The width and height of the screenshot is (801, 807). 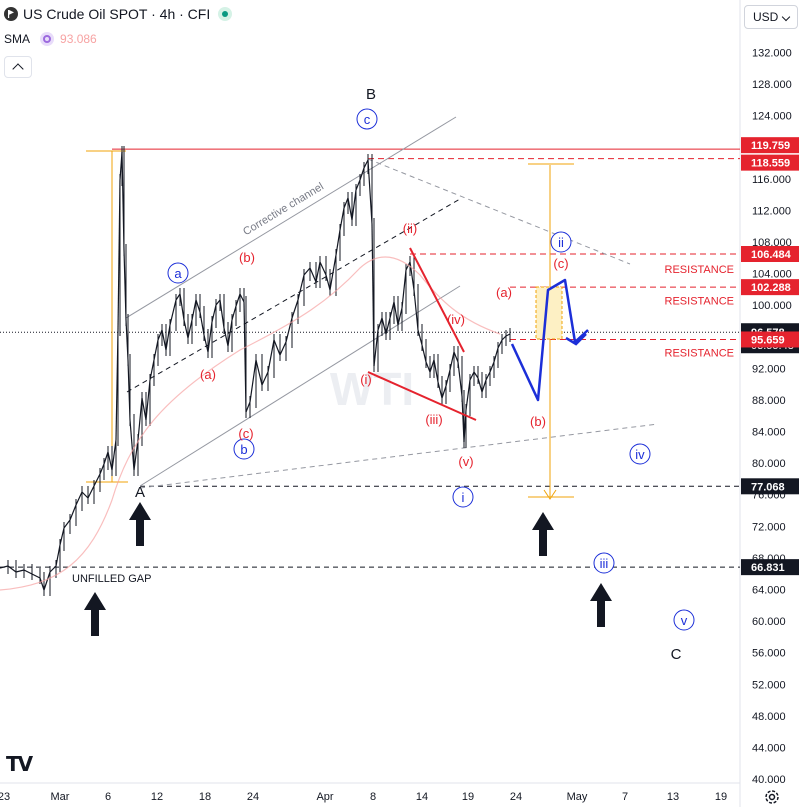 What do you see at coordinates (769, 527) in the screenshot?
I see `price-tick-label: 72.000` at bounding box center [769, 527].